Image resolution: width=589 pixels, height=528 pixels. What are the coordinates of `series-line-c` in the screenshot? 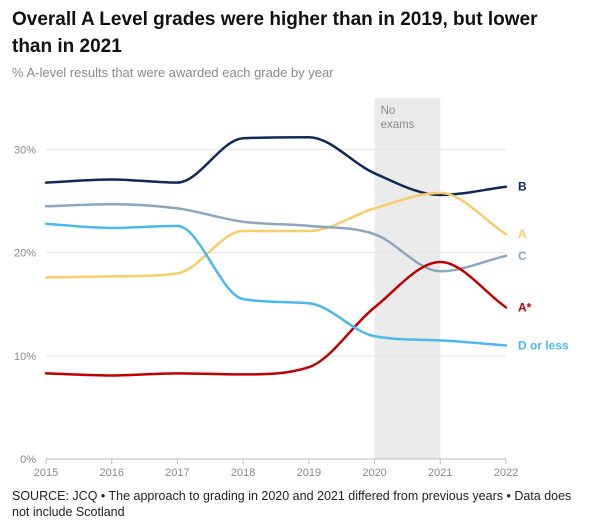 It's located at (276, 237).